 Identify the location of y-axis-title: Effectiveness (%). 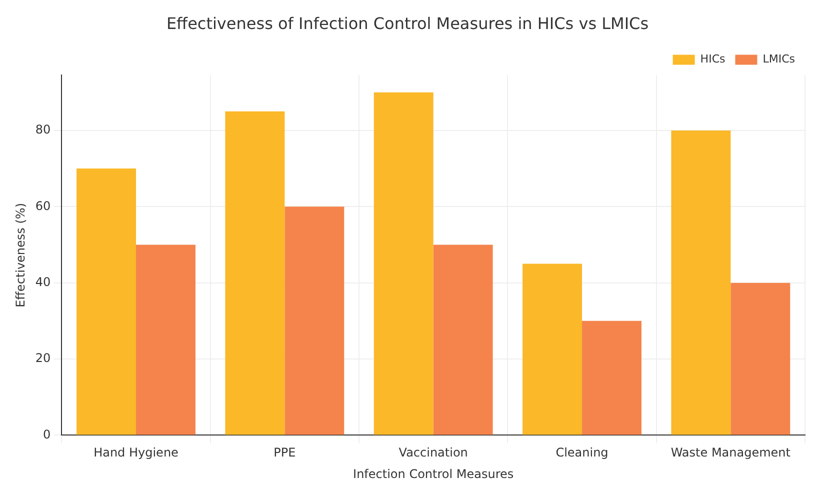
(20, 255).